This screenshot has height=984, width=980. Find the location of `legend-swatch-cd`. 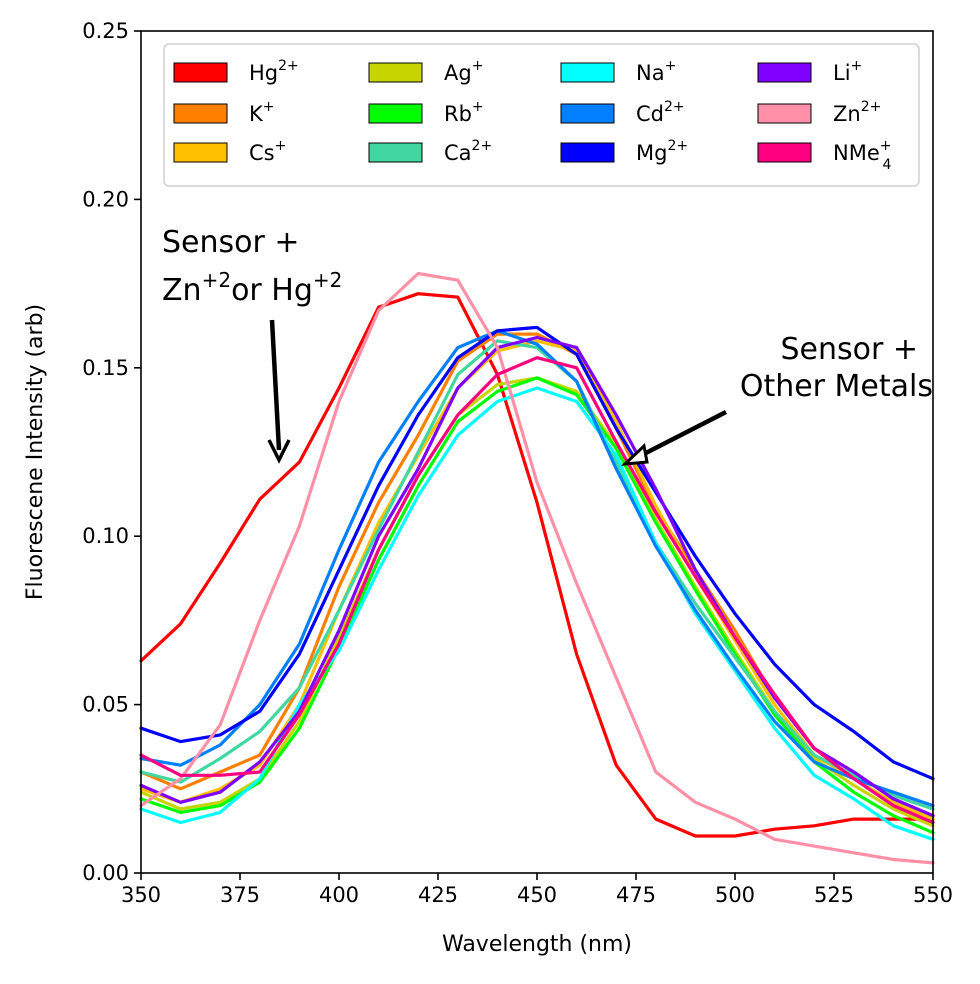

legend-swatch-cd is located at coordinates (587, 113).